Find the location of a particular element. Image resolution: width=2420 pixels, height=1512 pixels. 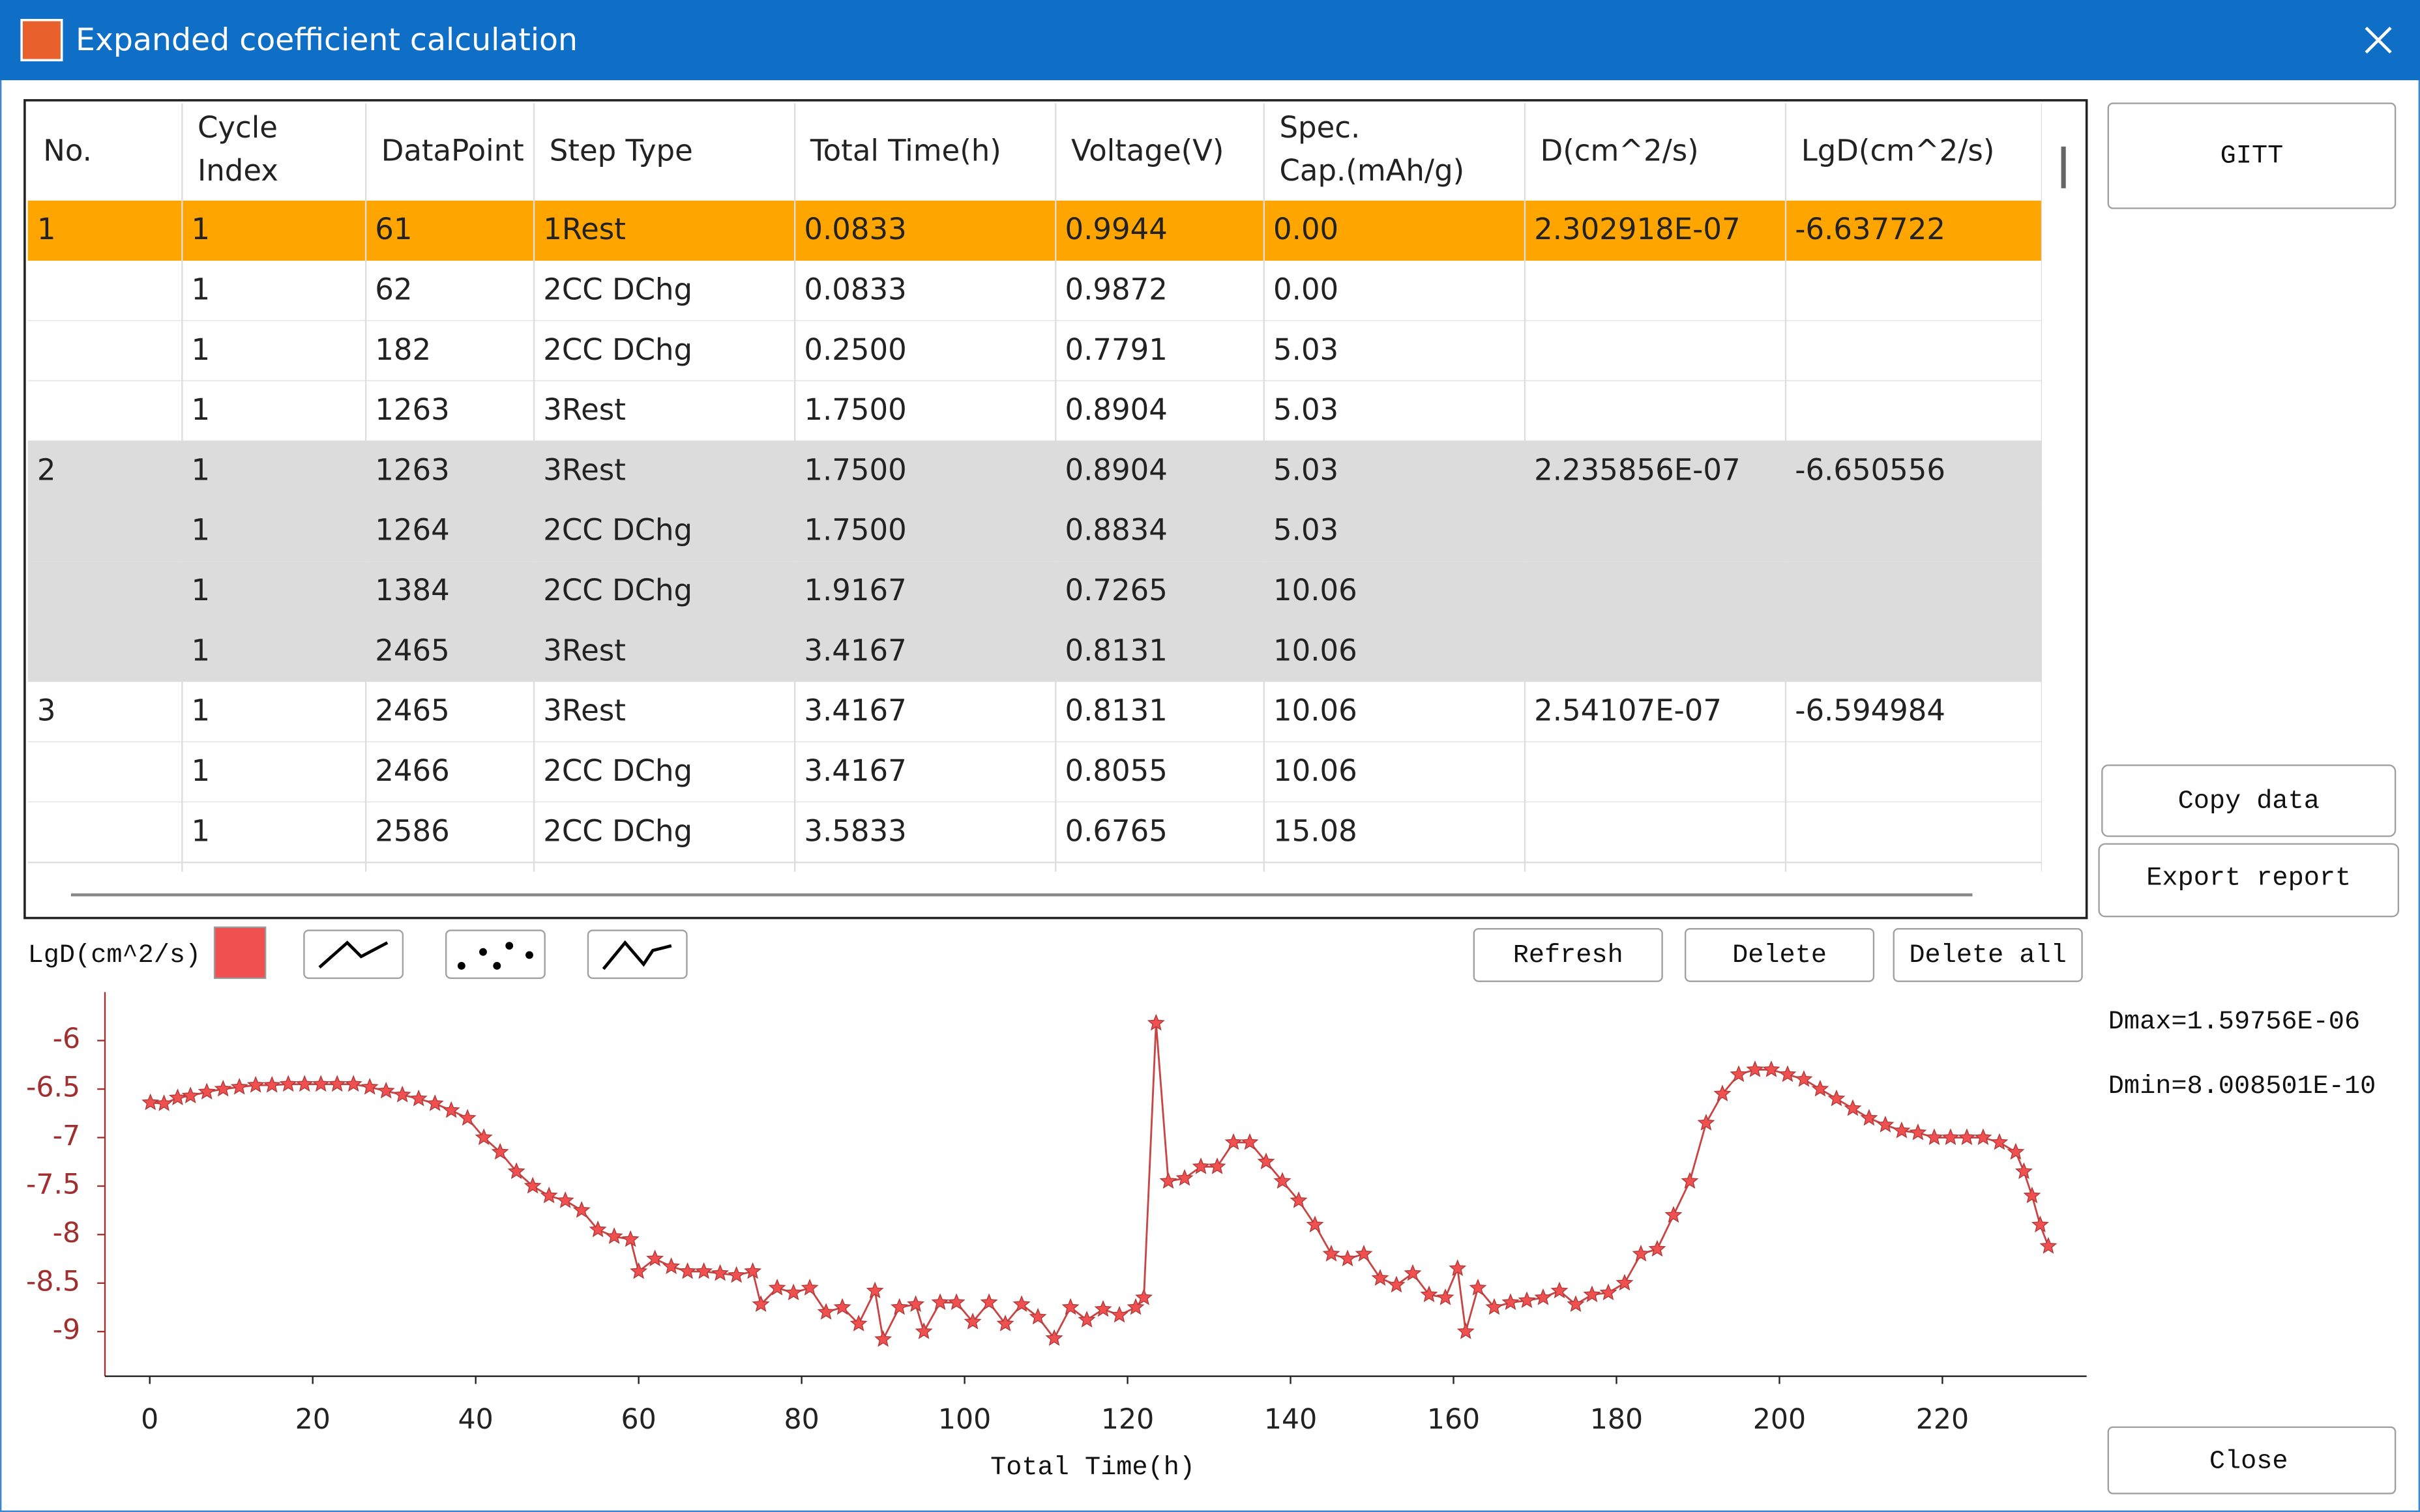

x-tick-label: 100 is located at coordinates (965, 1419).